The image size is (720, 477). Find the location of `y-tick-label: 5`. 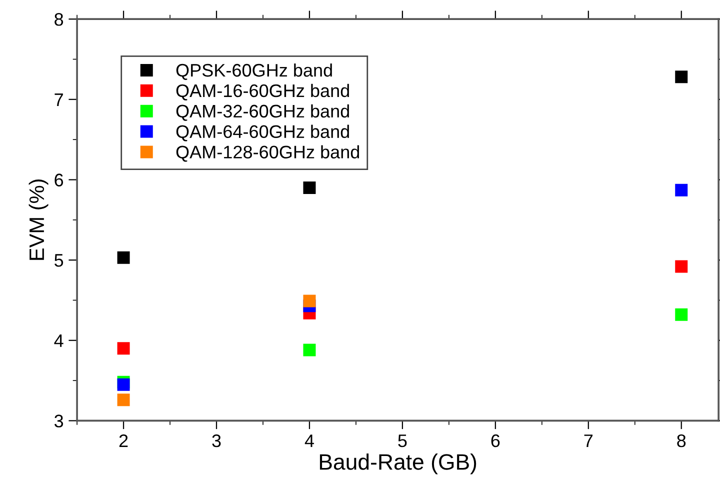

y-tick-label: 5 is located at coordinates (59, 260).